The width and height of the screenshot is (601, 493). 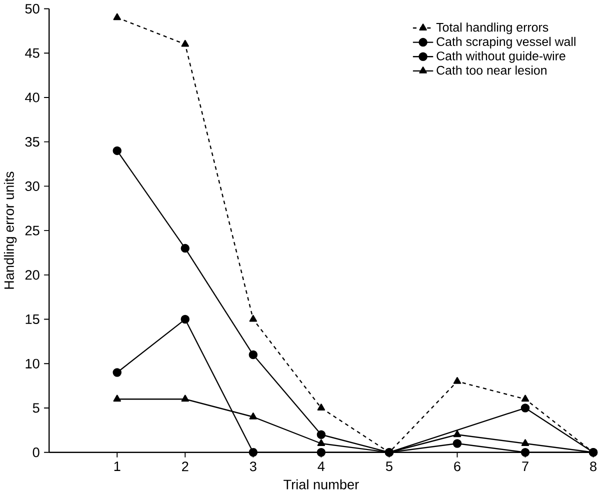 What do you see at coordinates (593, 466) in the screenshot?
I see `x-tick-label: 8` at bounding box center [593, 466].